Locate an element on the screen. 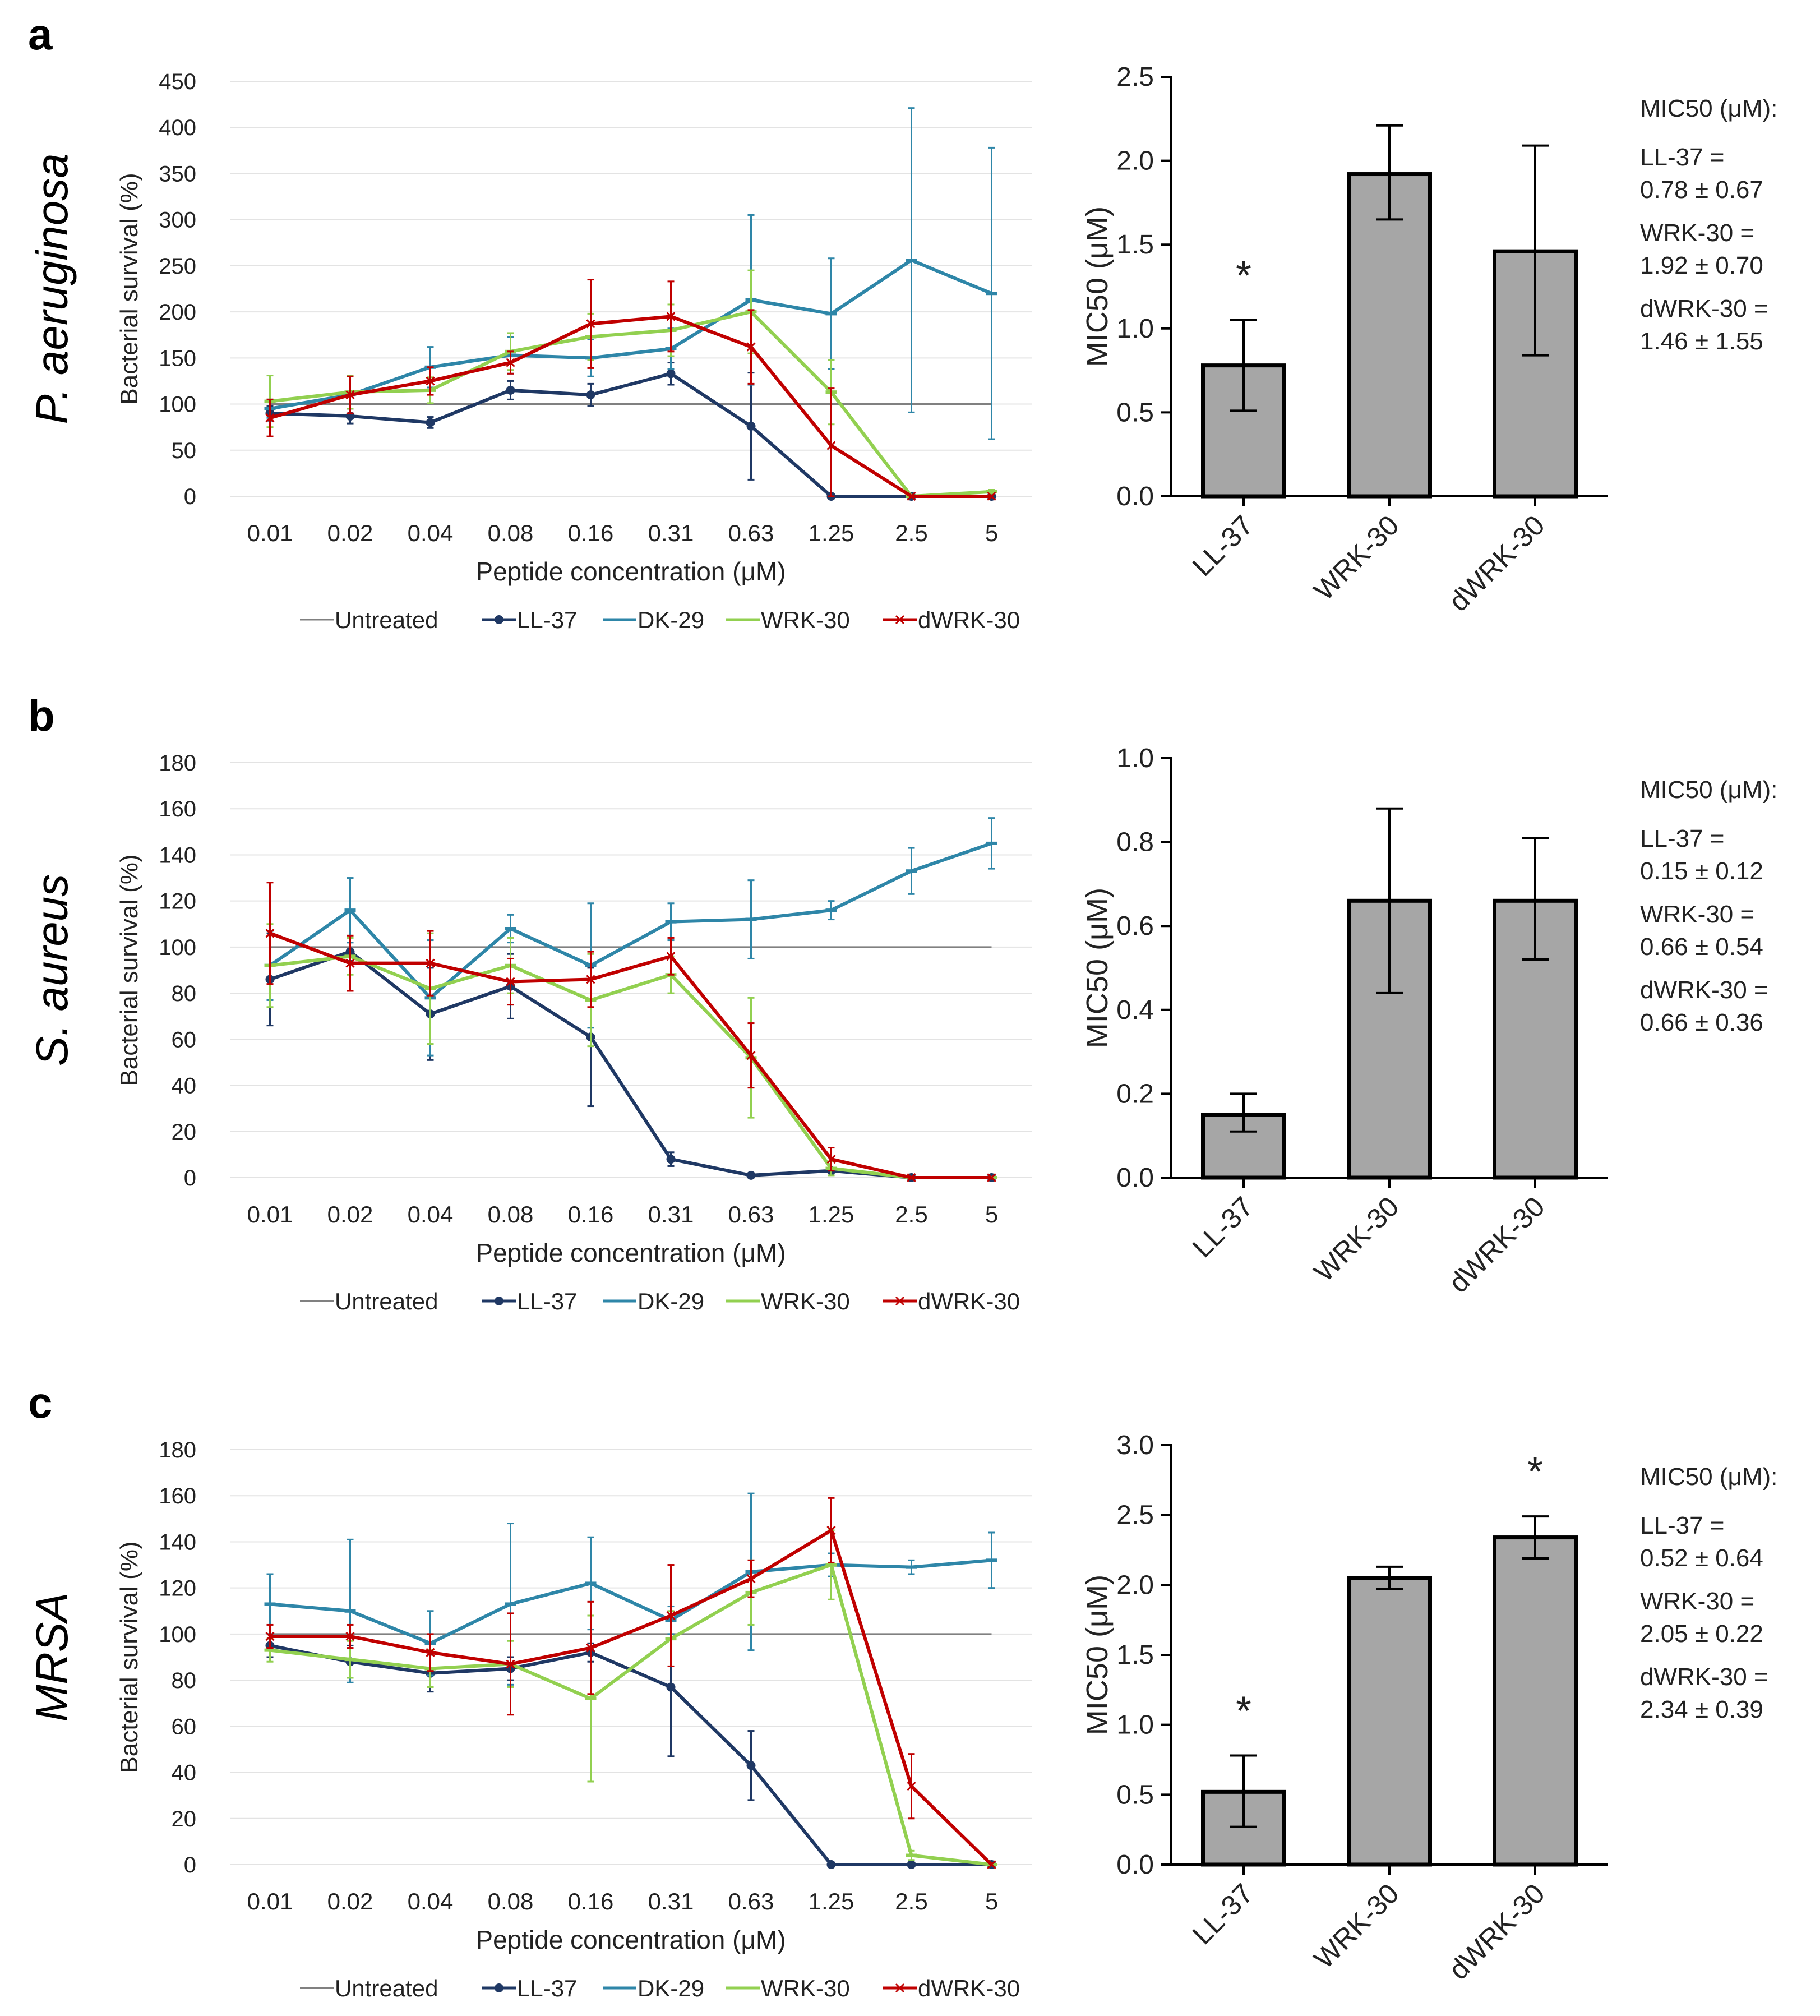 Image resolution: width=1820 pixels, height=2016 pixels. mic50-name: WRK-30 = is located at coordinates (1697, 914).